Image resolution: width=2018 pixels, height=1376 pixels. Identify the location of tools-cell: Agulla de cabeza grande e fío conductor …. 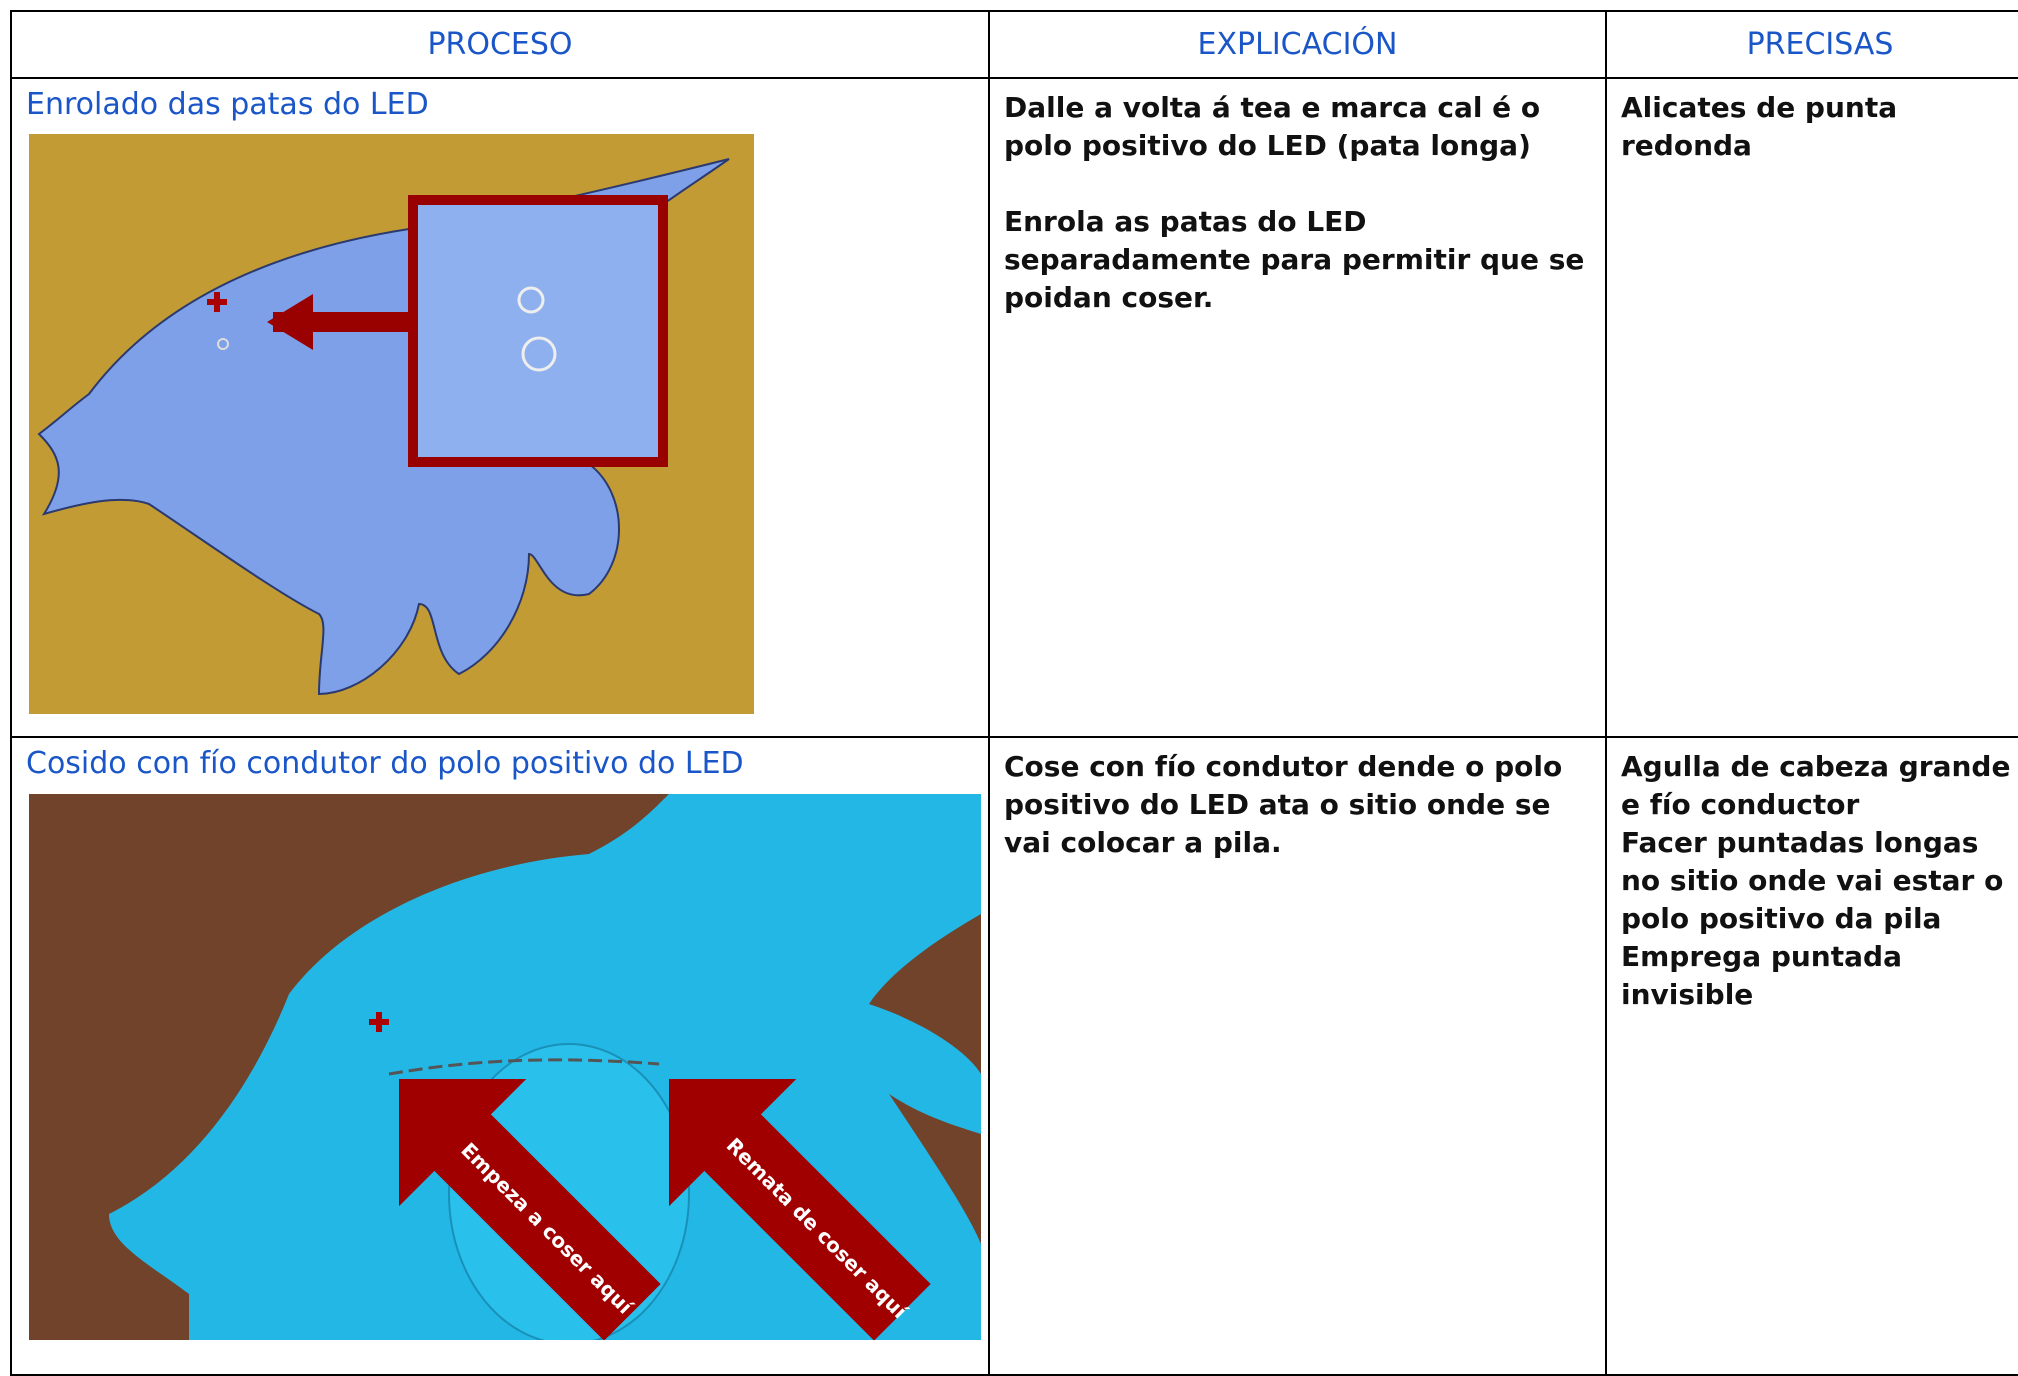
(1811, 1056).